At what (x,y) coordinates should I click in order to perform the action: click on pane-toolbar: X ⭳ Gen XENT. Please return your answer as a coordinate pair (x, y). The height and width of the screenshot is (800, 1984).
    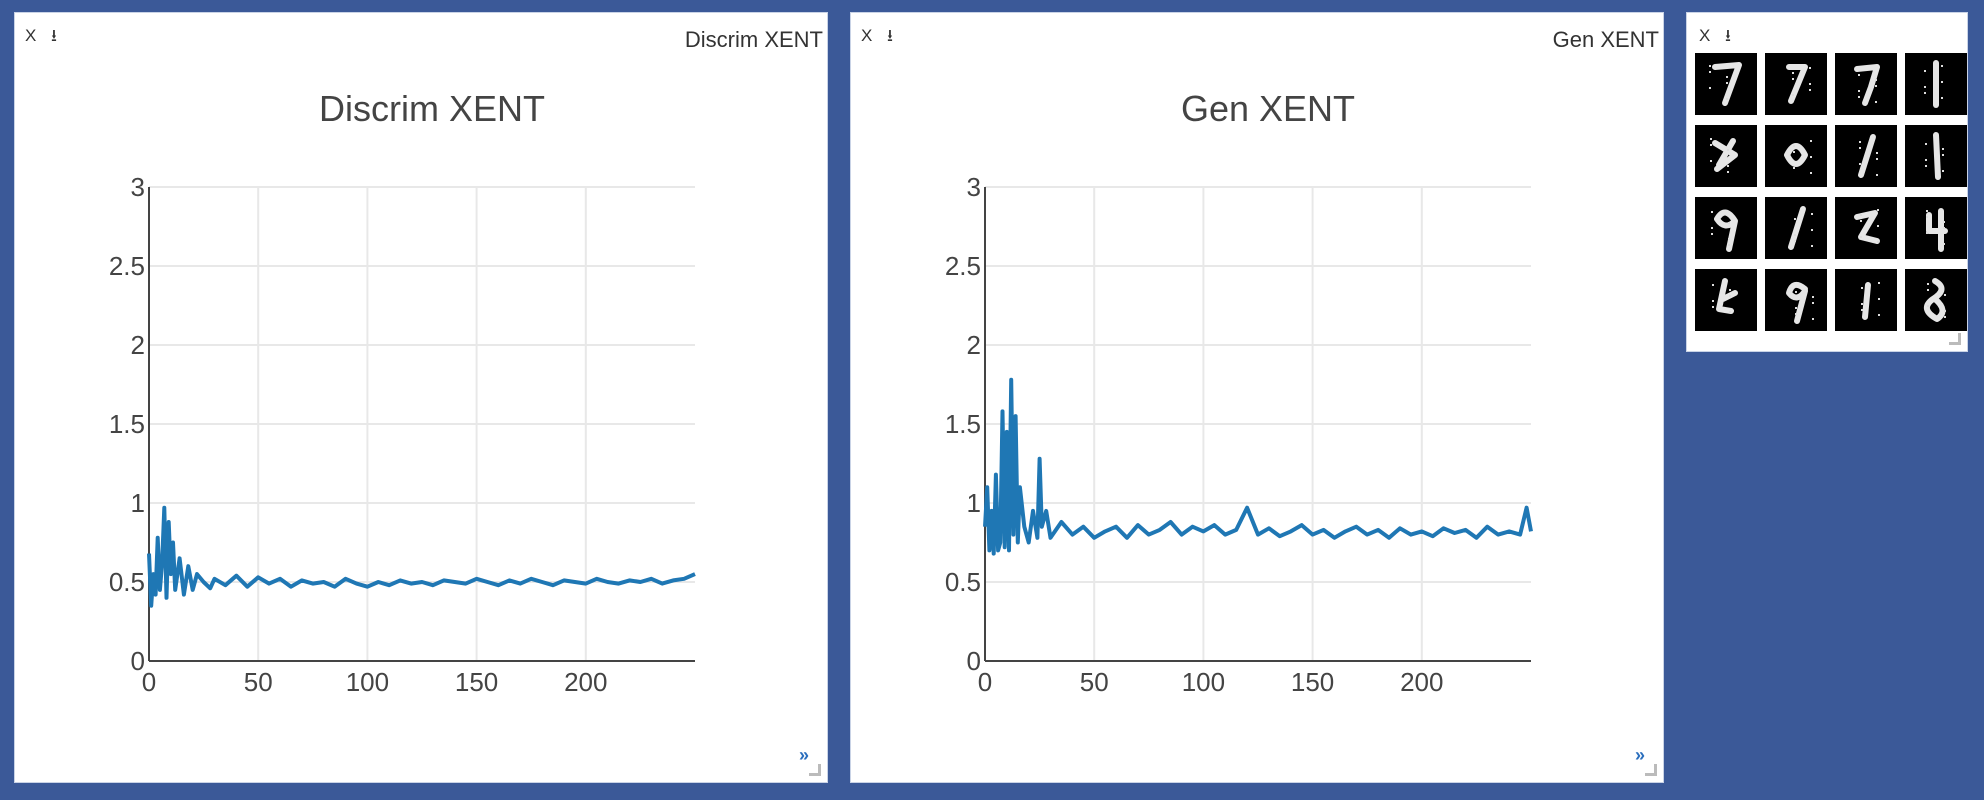
    Looking at the image, I should click on (1257, 33).